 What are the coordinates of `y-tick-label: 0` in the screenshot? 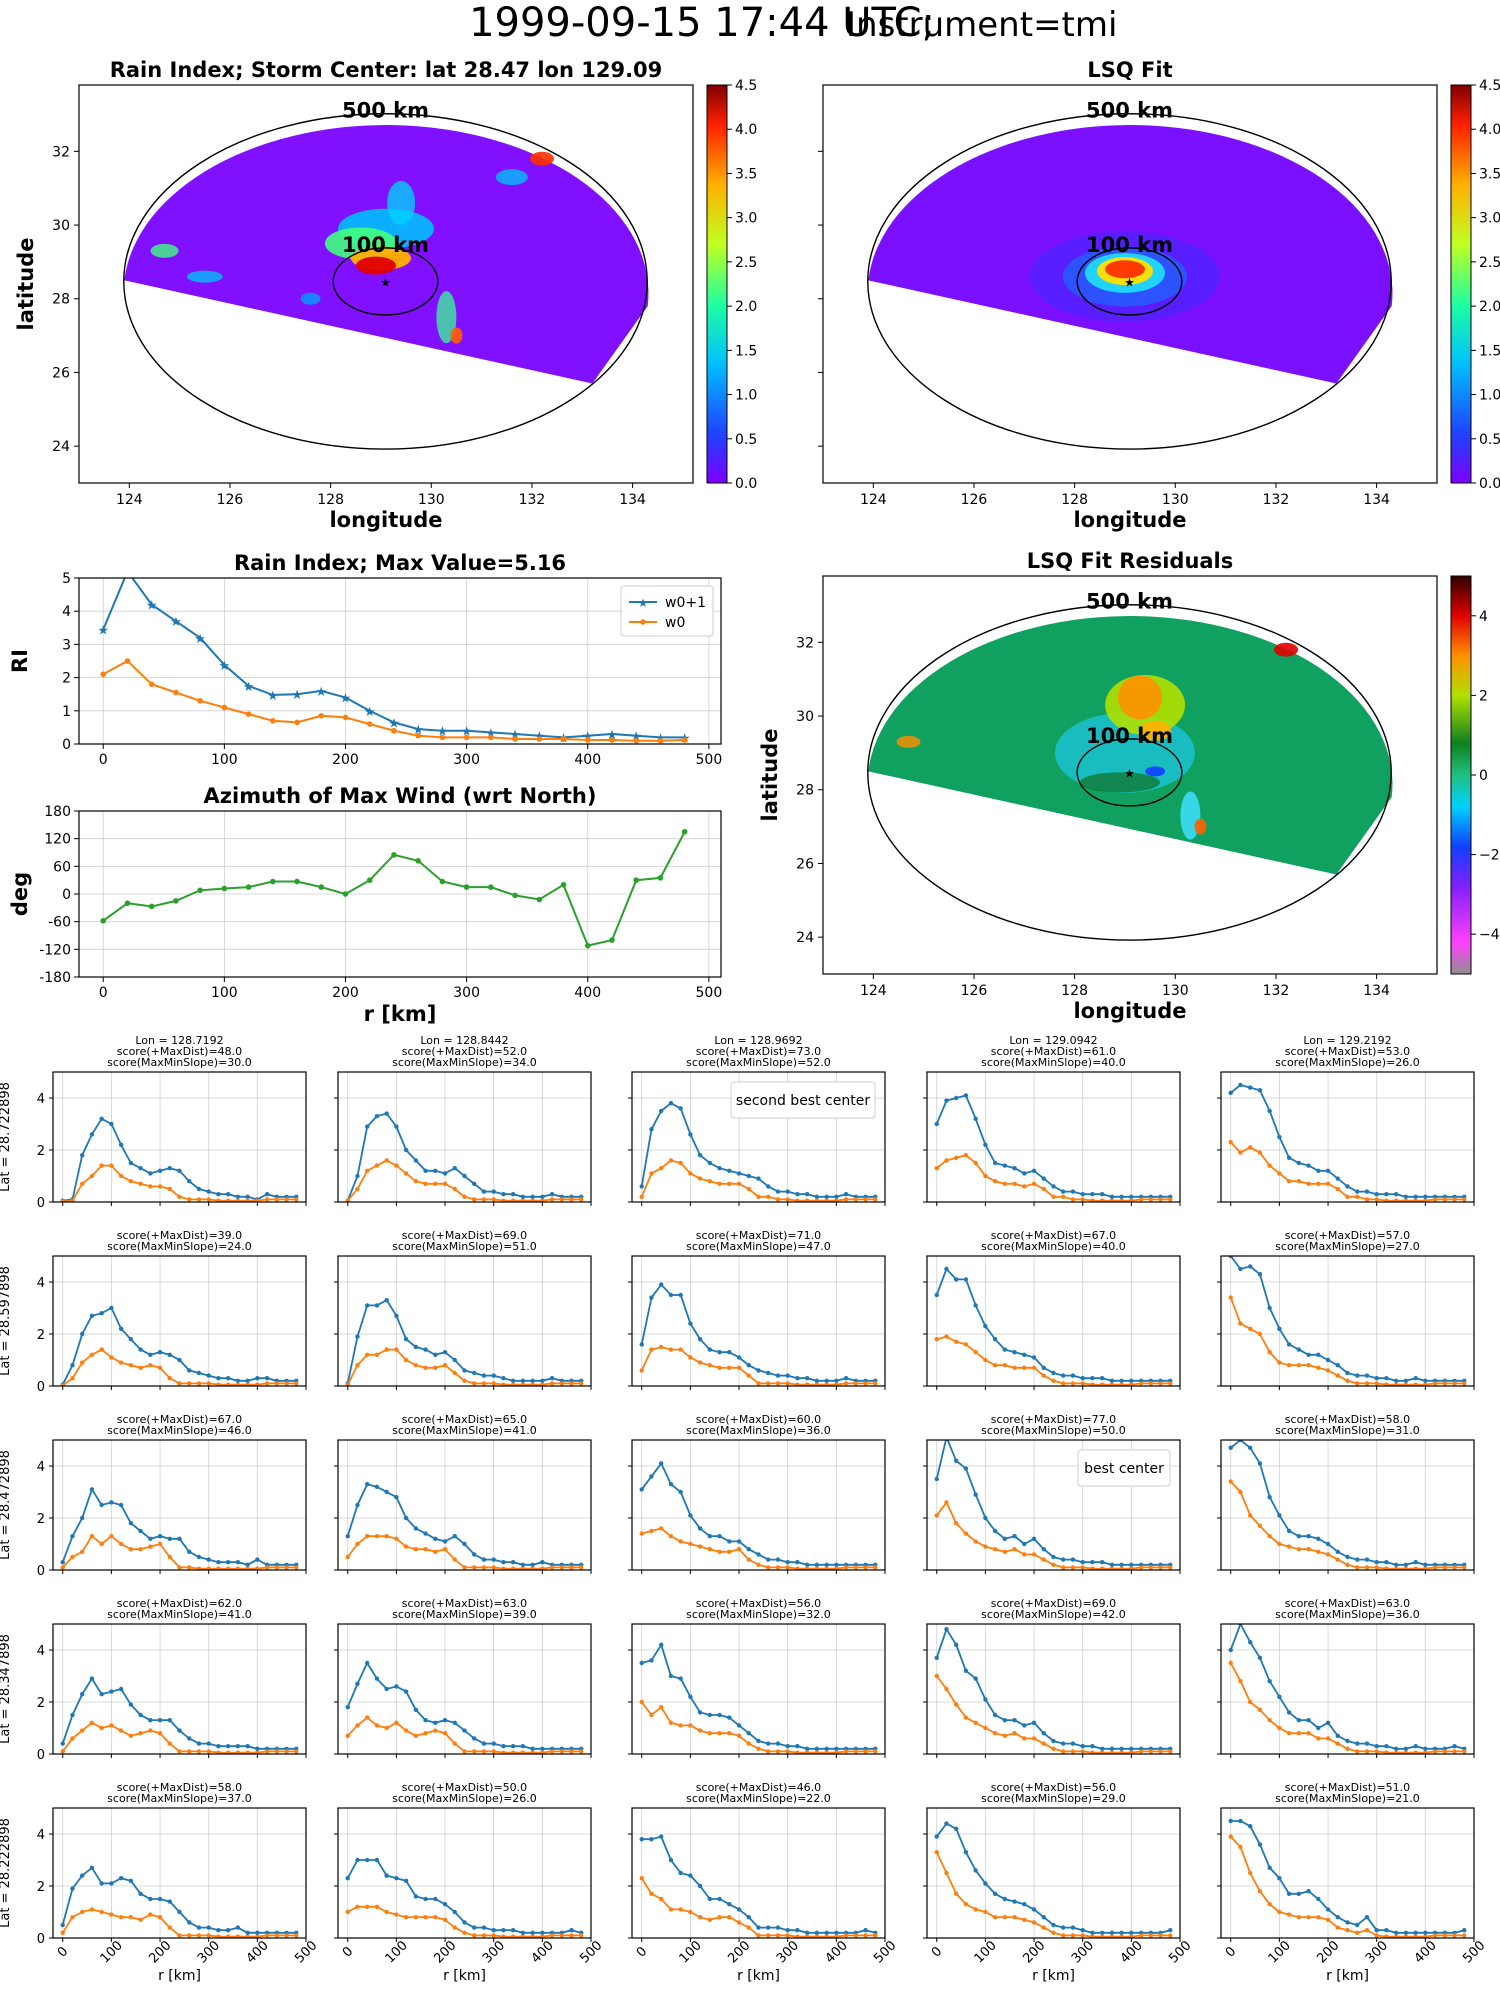 It's located at (41, 1203).